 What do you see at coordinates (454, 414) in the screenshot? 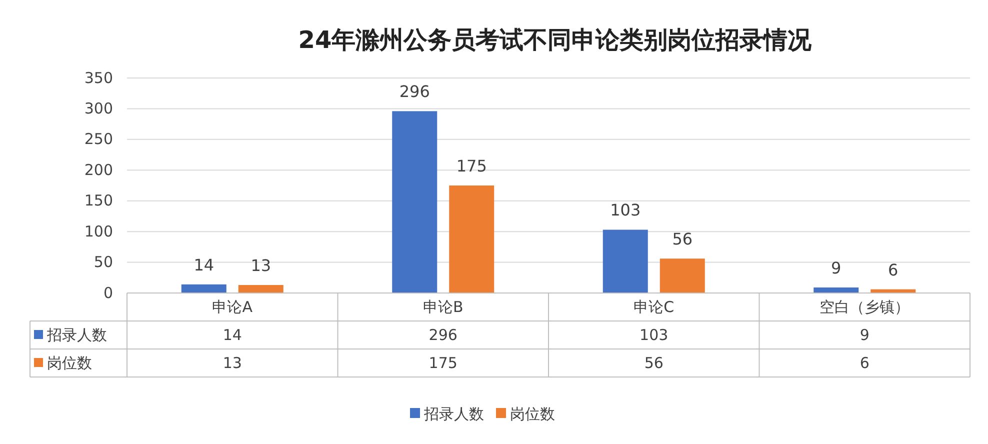
I see `text: 招录人数` at bounding box center [454, 414].